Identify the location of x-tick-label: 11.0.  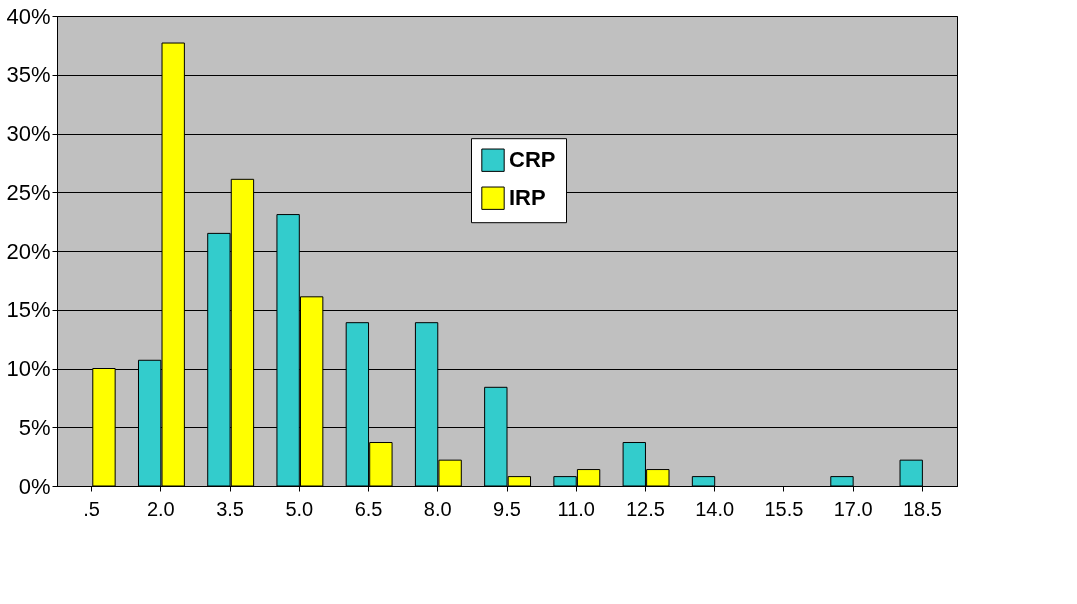
(576, 508).